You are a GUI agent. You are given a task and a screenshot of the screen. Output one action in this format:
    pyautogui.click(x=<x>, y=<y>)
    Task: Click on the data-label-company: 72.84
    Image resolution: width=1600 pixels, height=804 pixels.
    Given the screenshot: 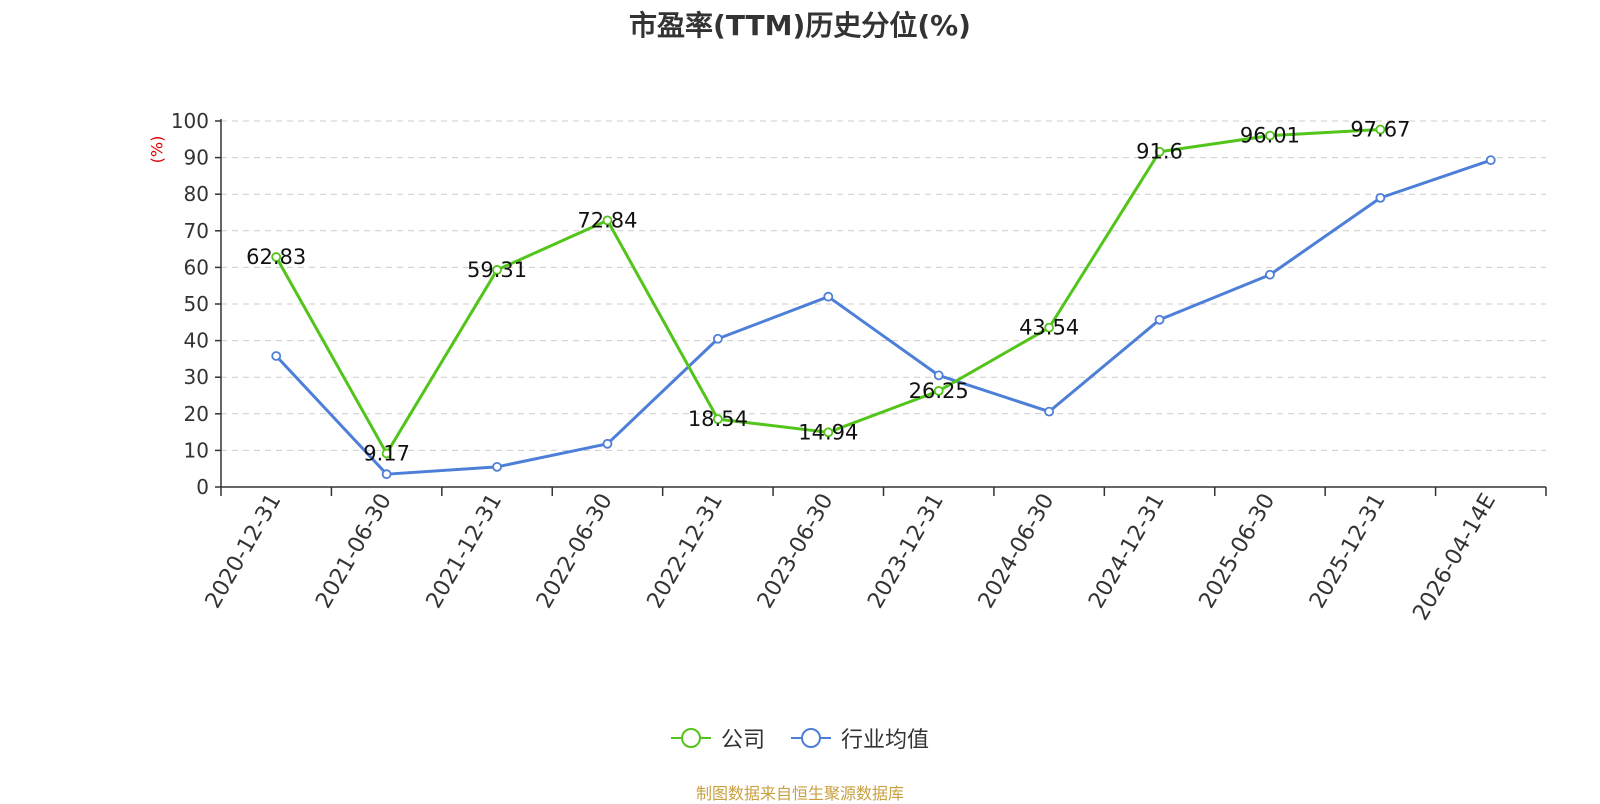 What is the action you would take?
    pyautogui.click(x=607, y=220)
    